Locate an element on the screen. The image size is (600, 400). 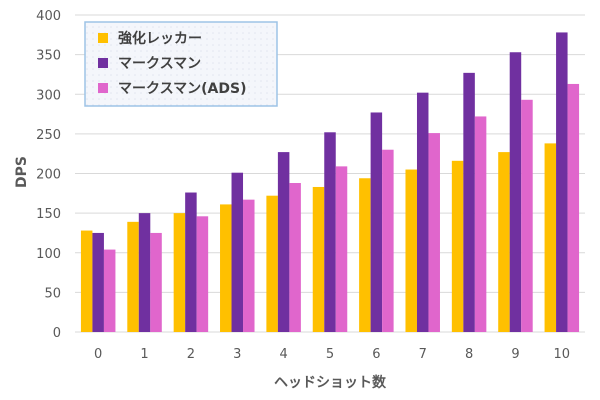
y-tick-label: 100 is located at coordinates (48, 254).